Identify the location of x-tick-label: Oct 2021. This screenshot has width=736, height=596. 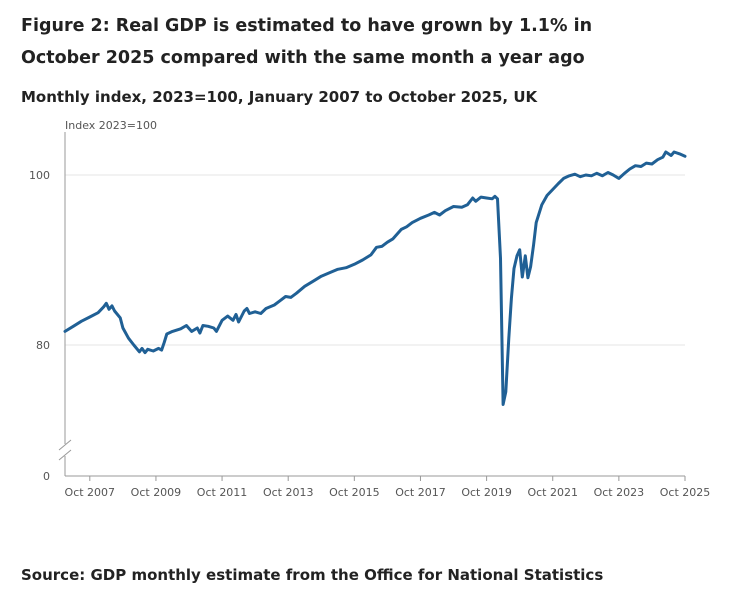
(552, 492).